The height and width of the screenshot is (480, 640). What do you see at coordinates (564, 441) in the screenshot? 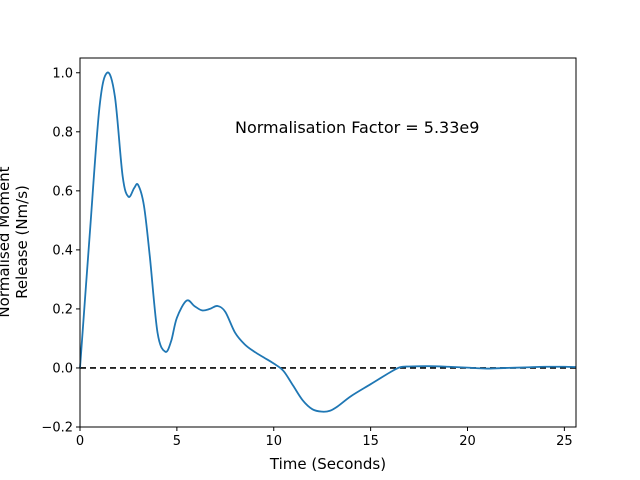
I see `x-tick-label: 25` at bounding box center [564, 441].